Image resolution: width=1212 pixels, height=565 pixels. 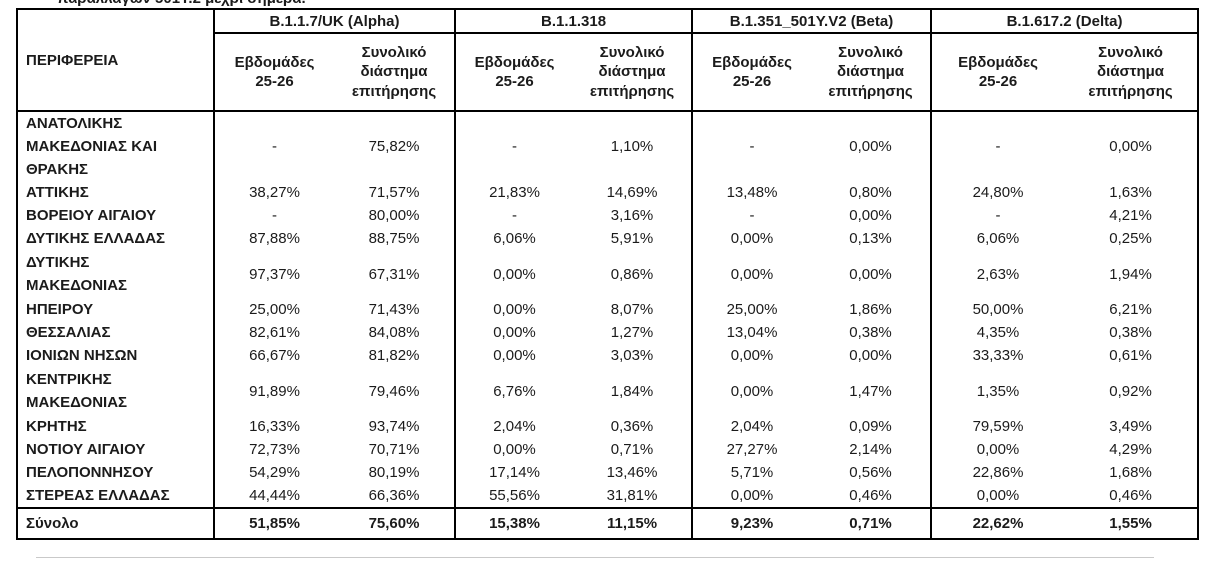 I want to click on value-cell: 33,33%, so click(x=997, y=355).